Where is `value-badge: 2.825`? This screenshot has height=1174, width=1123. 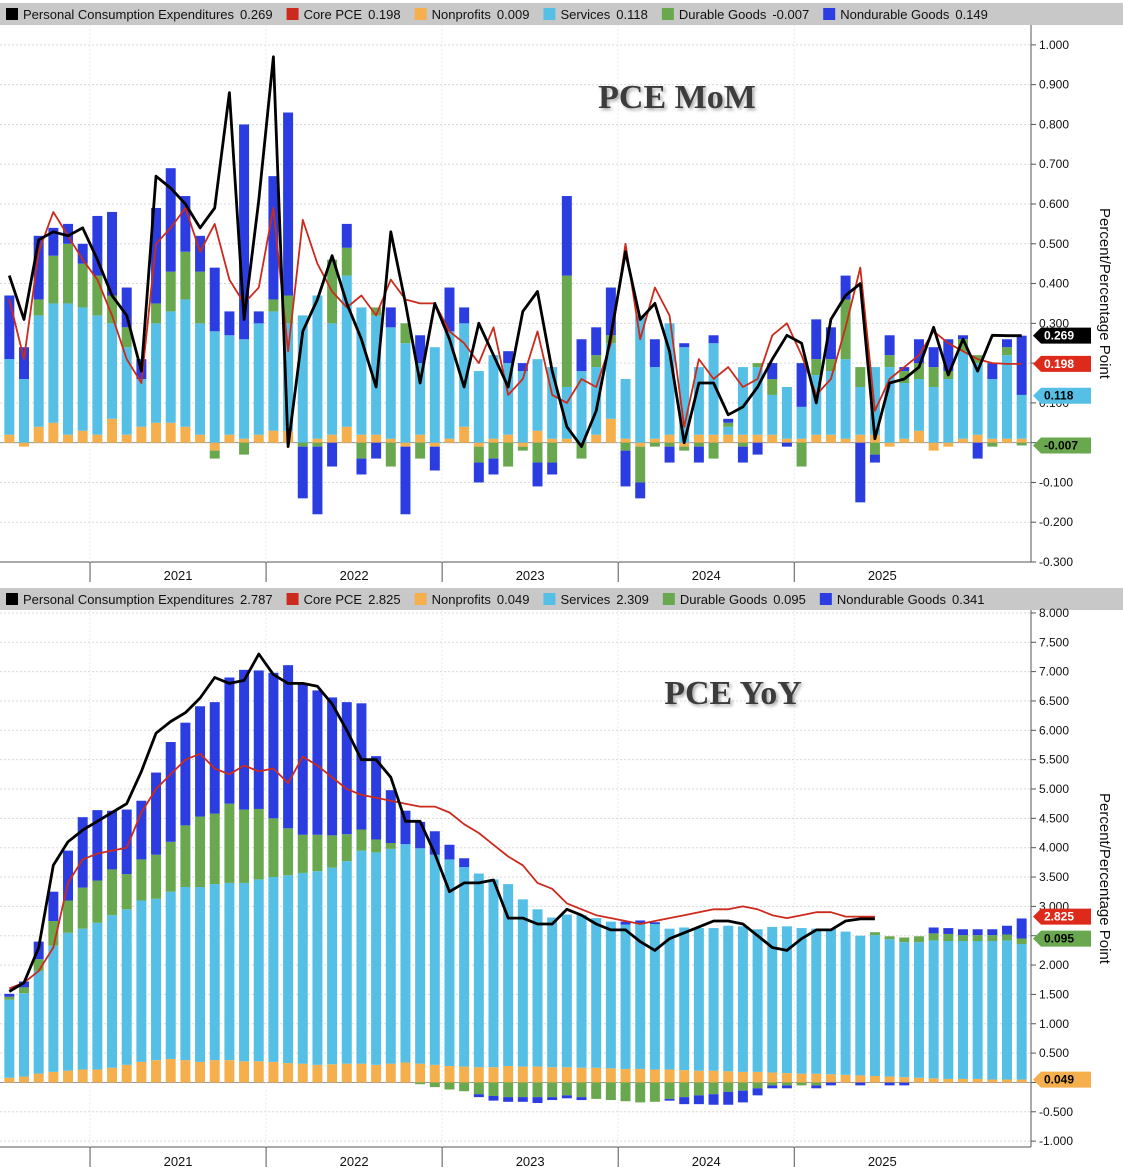 value-badge: 2.825 is located at coordinates (1062, 916).